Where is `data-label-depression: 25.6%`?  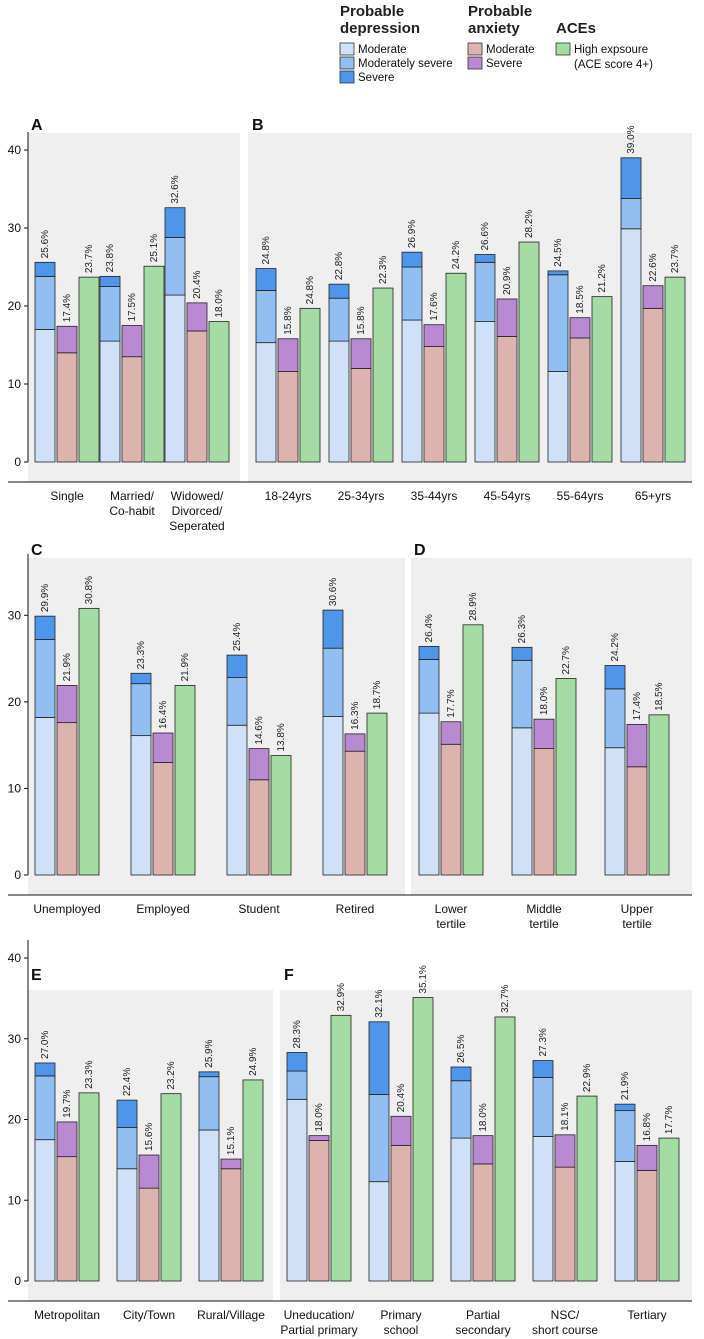 data-label-depression: 25.6% is located at coordinates (45, 244).